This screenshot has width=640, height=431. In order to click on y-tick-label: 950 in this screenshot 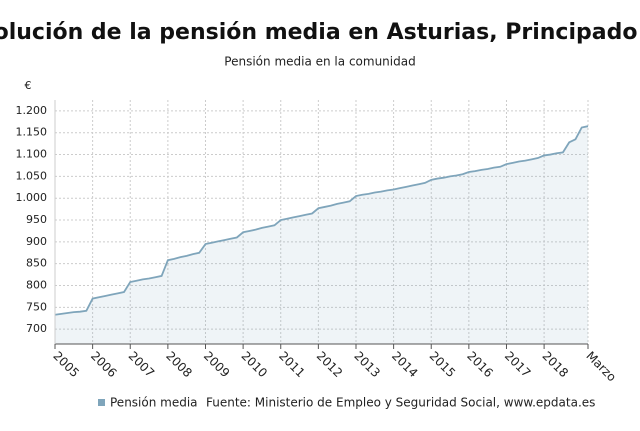, I will do `click(36, 219)`.